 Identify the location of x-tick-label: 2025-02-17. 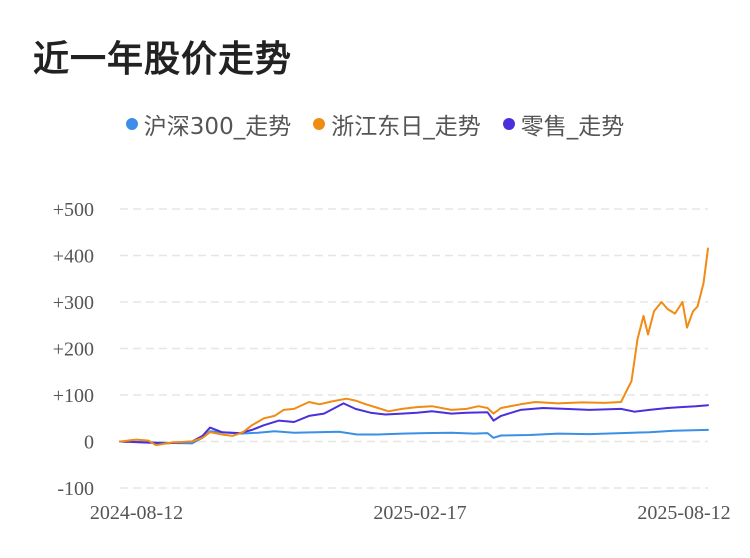
(419, 513).